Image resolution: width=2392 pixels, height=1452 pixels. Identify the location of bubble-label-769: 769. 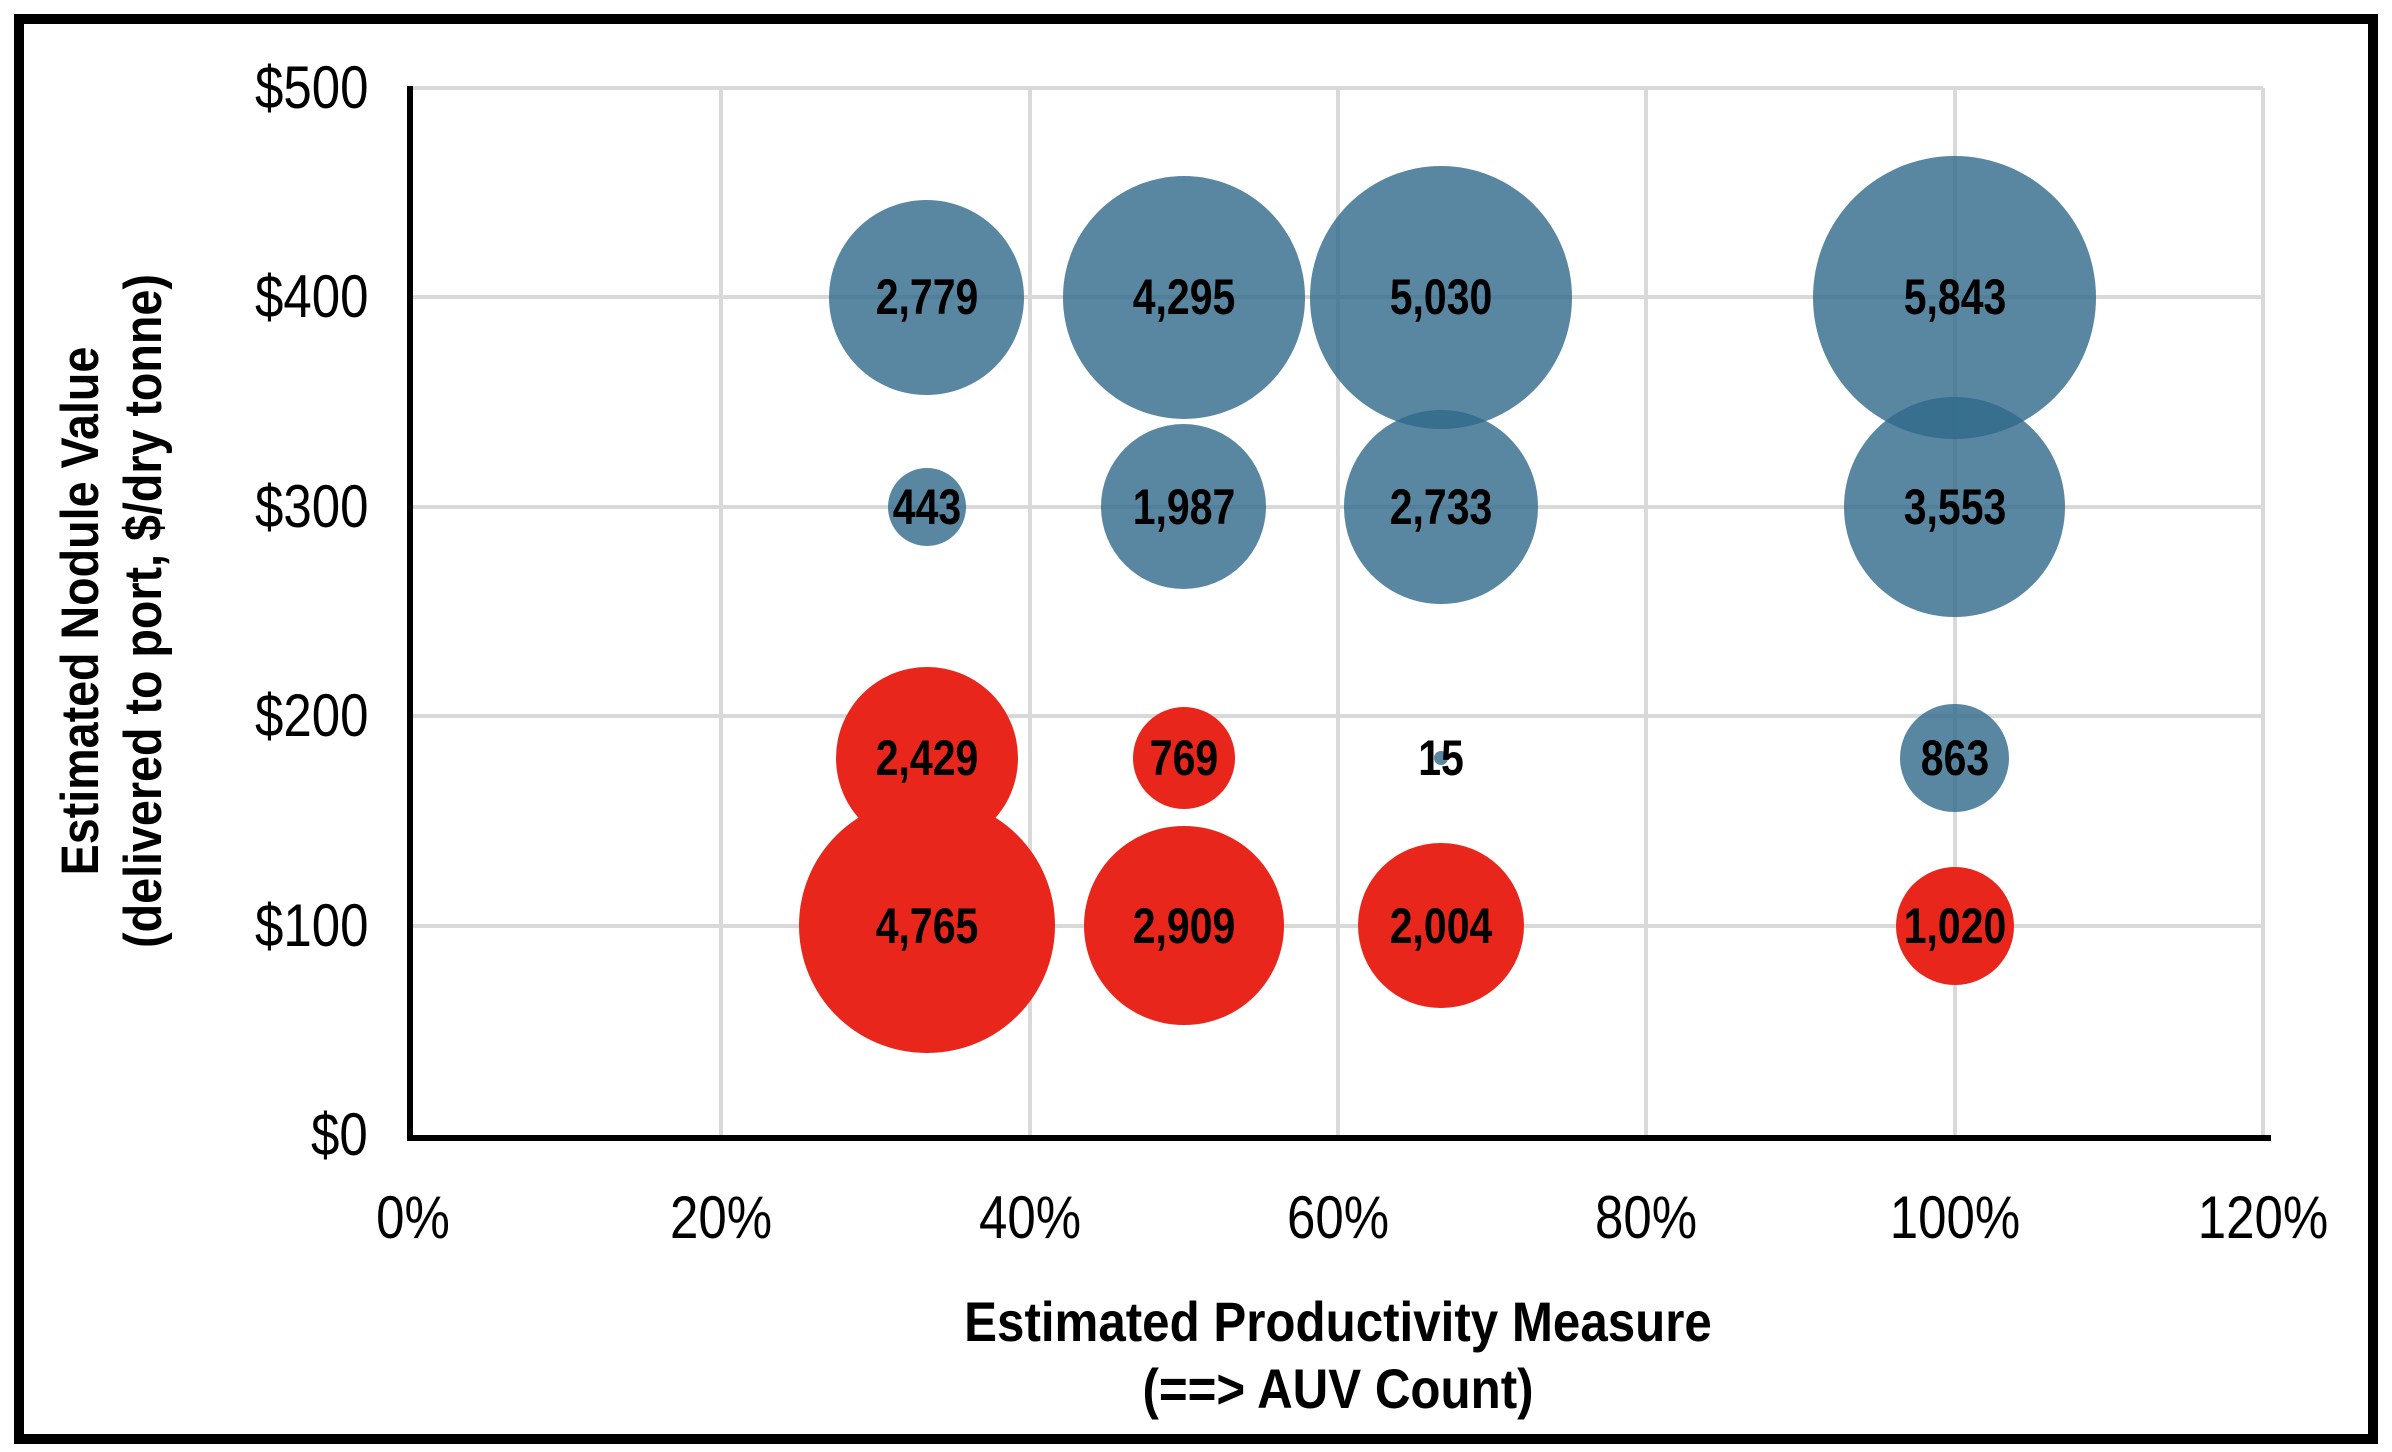
(1183, 758).